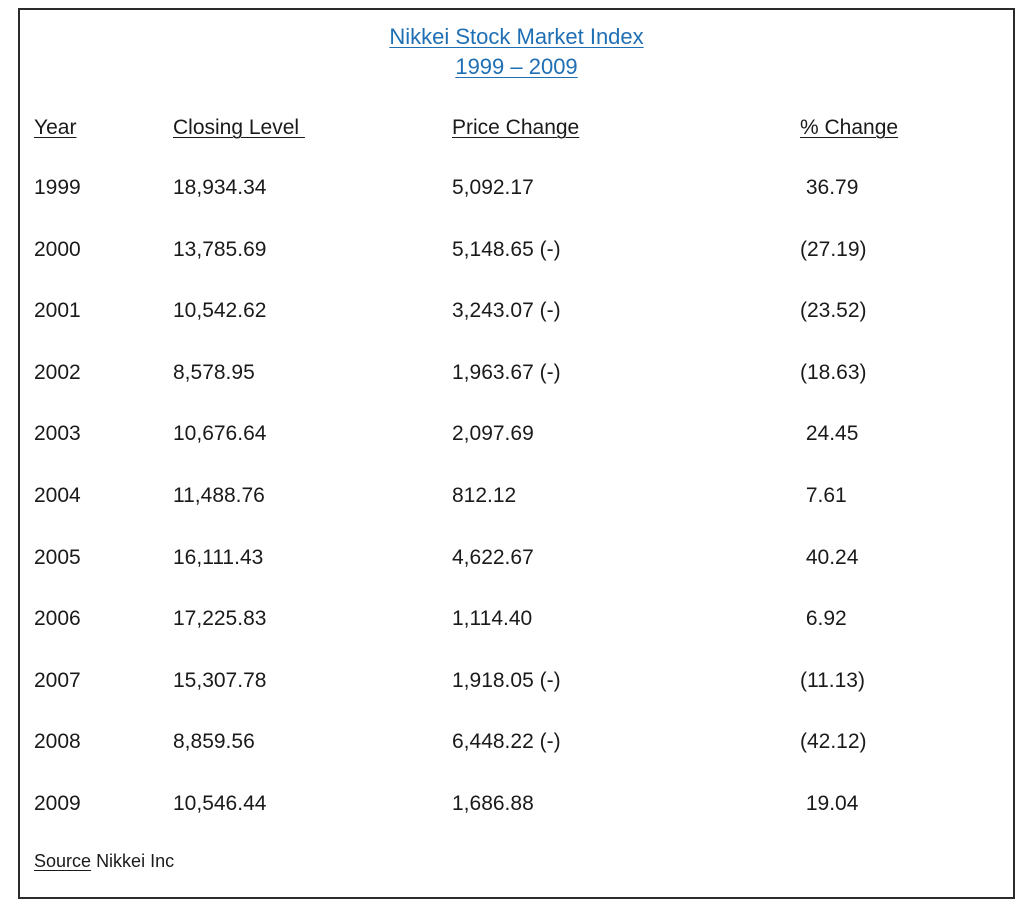  I want to click on cell-pct-change: (11.13), so click(832, 680).